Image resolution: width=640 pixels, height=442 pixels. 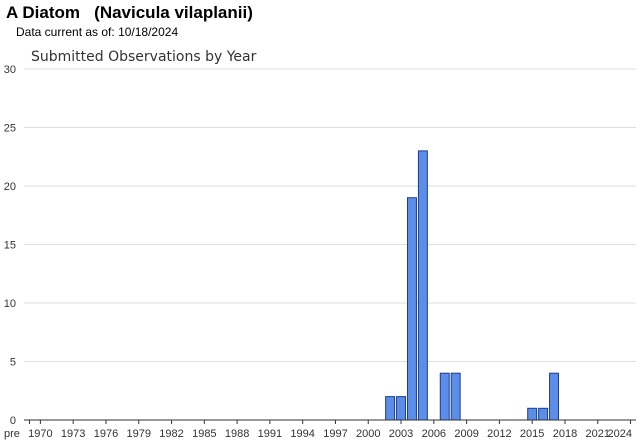 I want to click on y-tick-label: 20, so click(x=10, y=187).